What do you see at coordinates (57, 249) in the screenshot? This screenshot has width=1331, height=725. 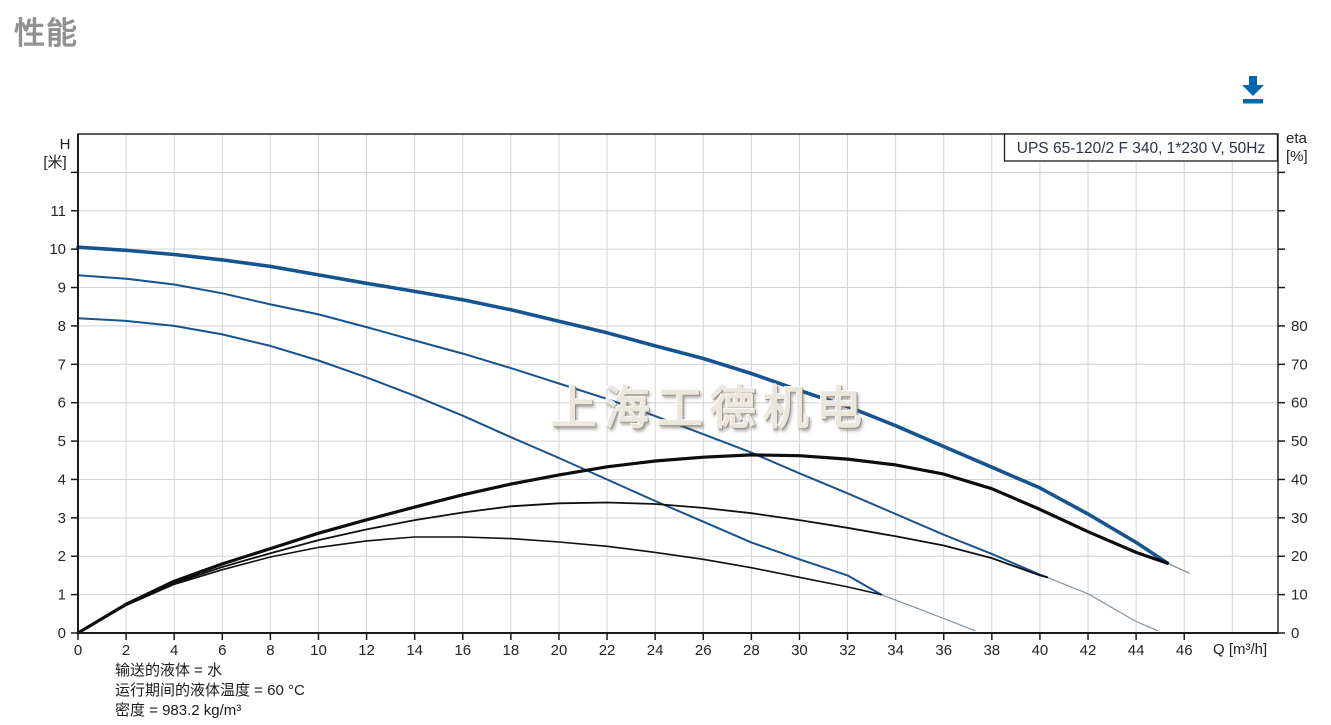 I see `y-left-tick-label: 10` at bounding box center [57, 249].